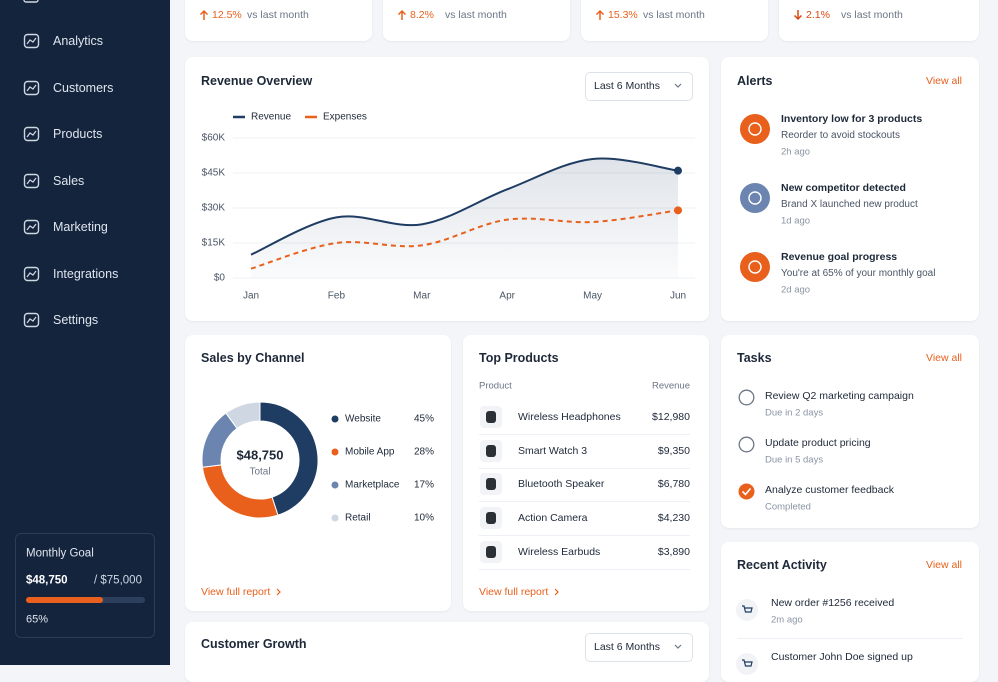 Image resolution: width=998 pixels, height=682 pixels. I want to click on value-label: 45%, so click(424, 419).